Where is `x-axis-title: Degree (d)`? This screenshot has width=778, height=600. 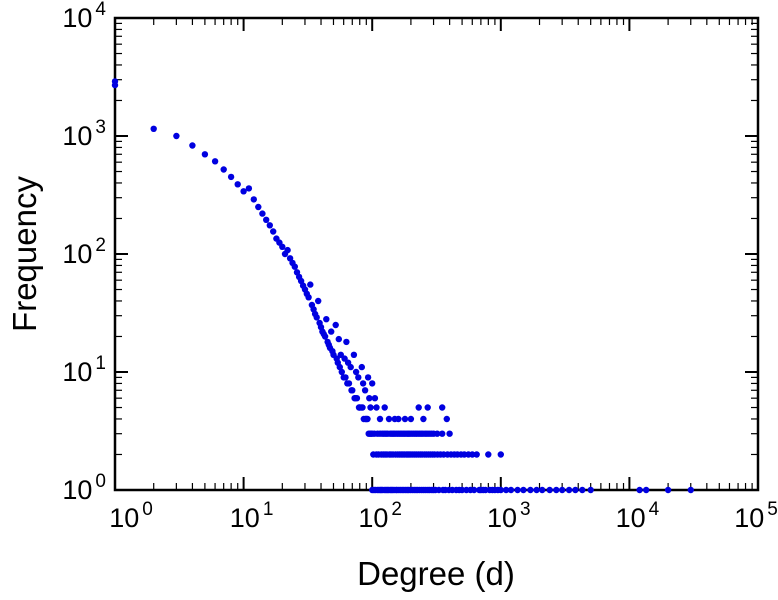 x-axis-title: Degree (d) is located at coordinates (436, 573).